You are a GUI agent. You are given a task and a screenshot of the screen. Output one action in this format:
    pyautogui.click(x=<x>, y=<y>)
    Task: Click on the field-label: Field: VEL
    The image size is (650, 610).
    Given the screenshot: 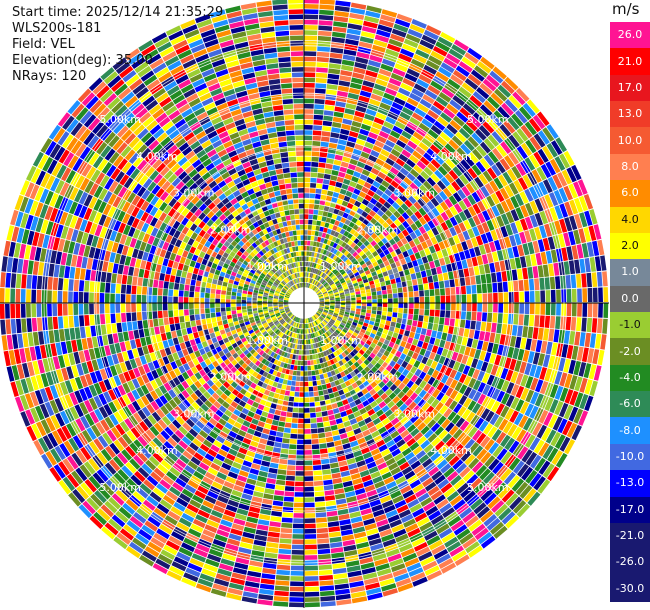 What is the action you would take?
    pyautogui.click(x=43, y=44)
    